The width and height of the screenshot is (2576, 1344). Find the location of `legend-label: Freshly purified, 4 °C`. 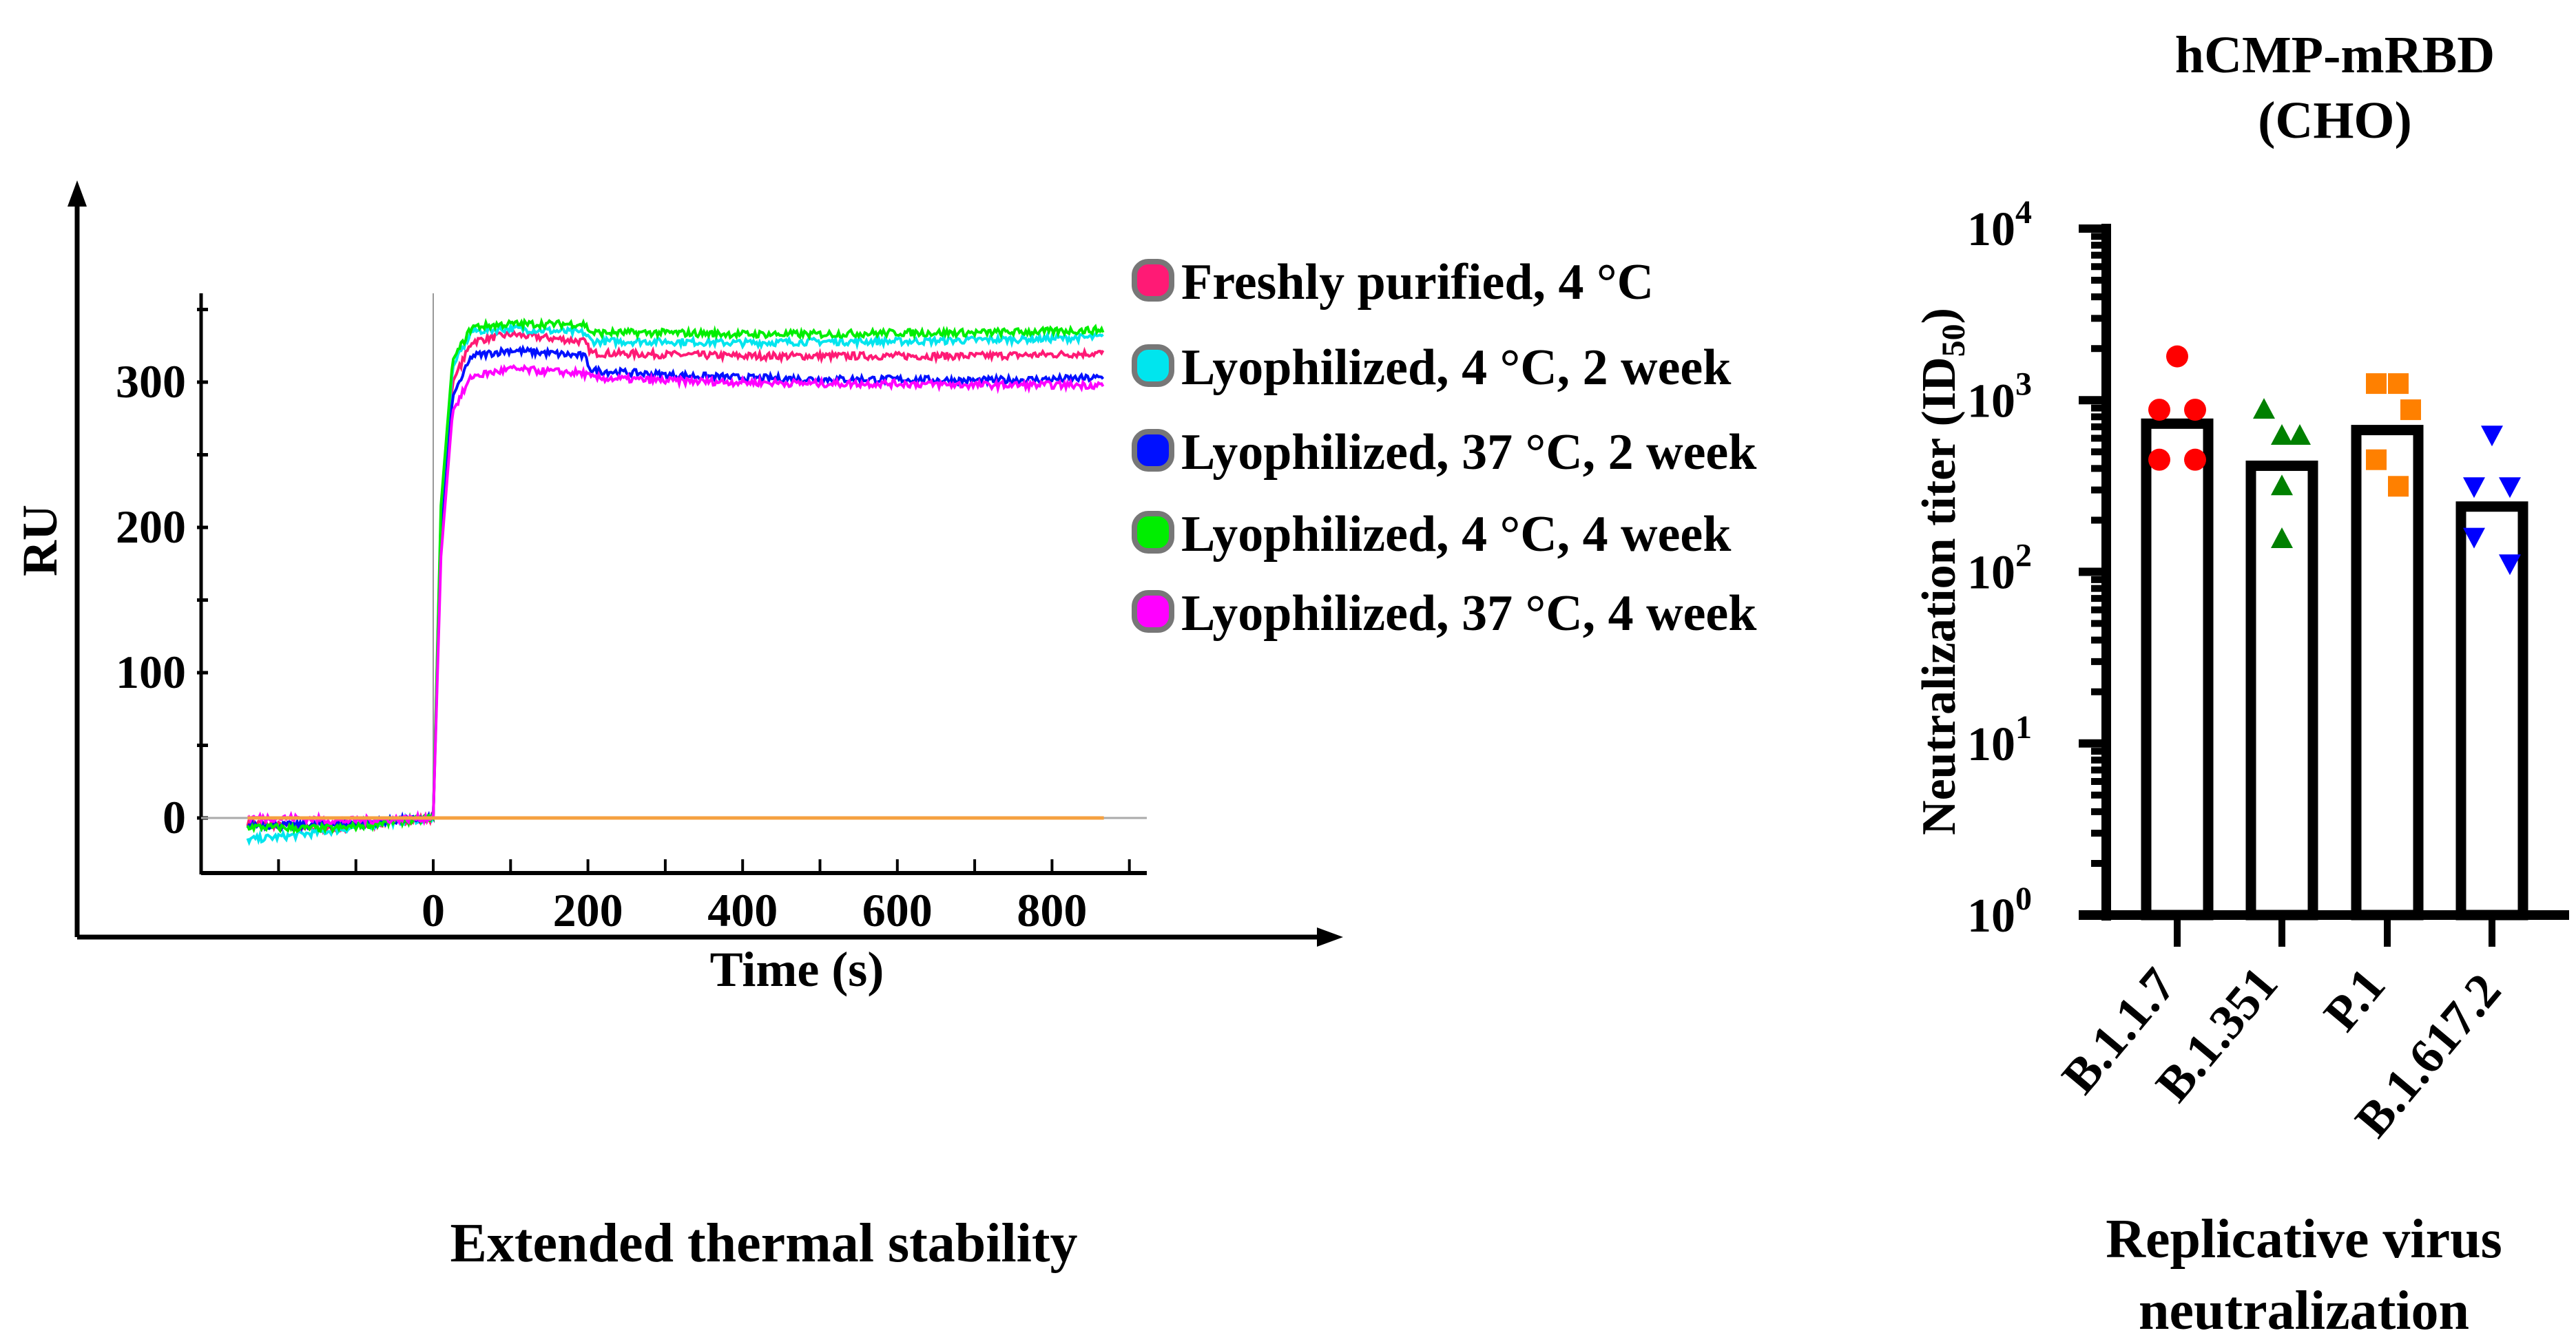

legend-label: Freshly purified, 4 °C is located at coordinates (1417, 282).